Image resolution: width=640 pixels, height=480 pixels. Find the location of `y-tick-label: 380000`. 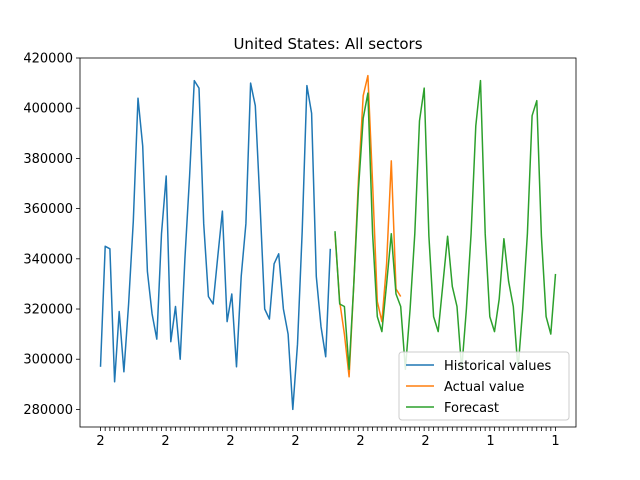

y-tick-label: 380000 is located at coordinates (48, 159).